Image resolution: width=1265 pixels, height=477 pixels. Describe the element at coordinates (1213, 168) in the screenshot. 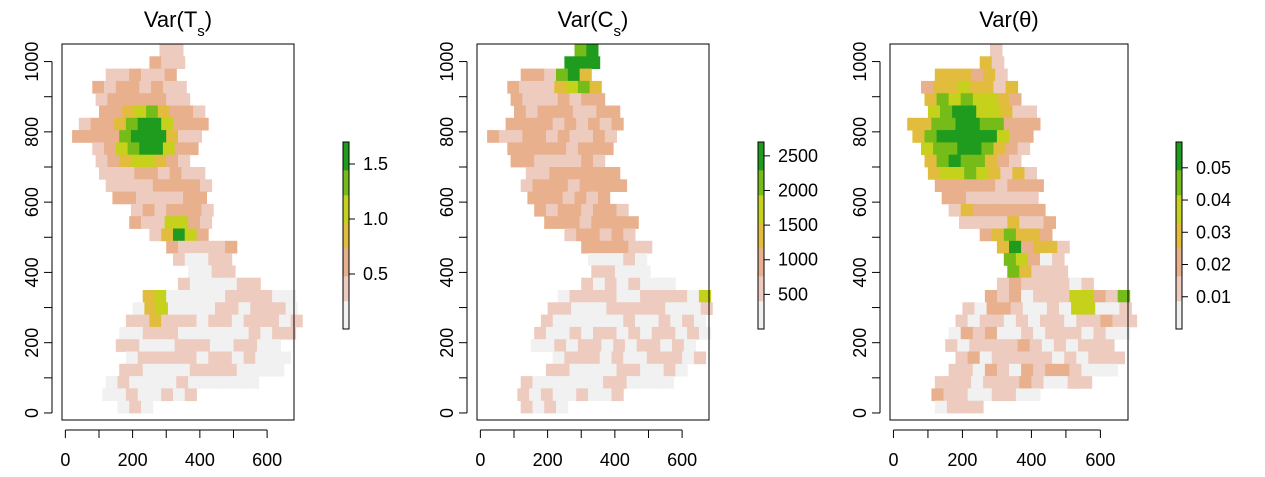

I see `colorbar-tick-label: 0.05` at that location.